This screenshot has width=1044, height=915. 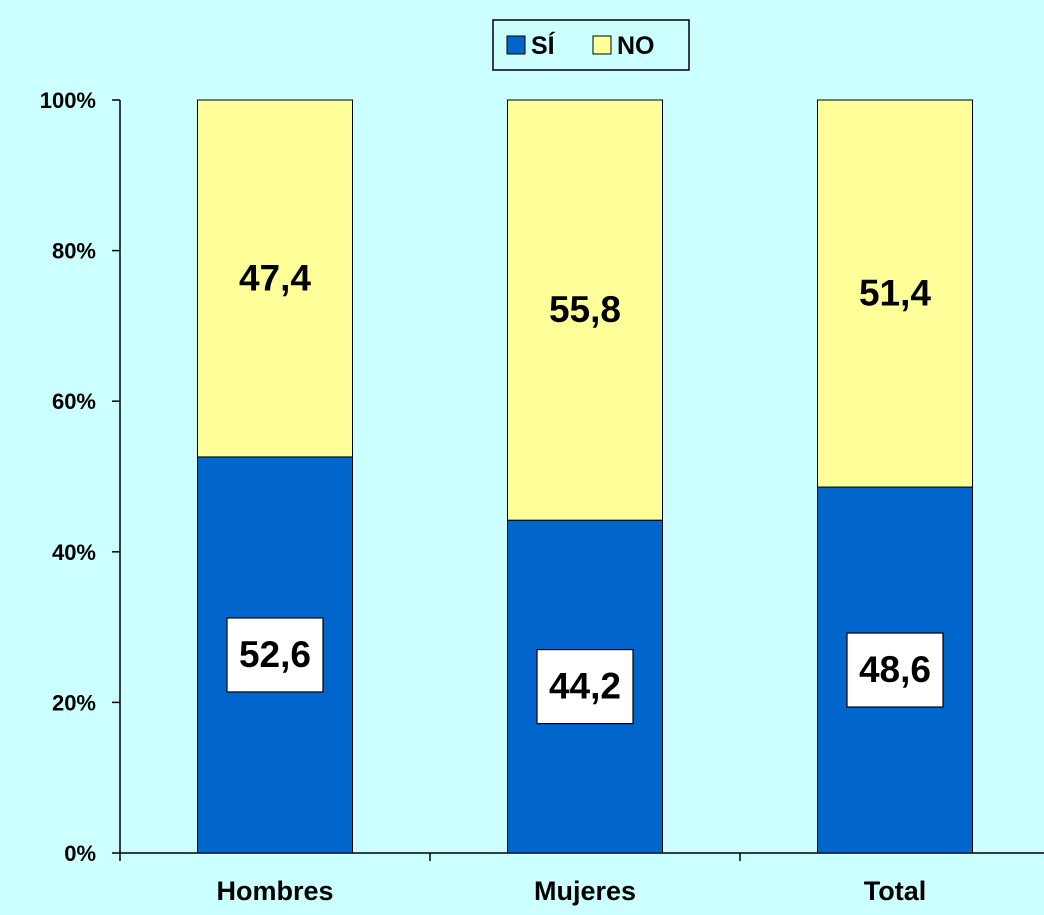 I want to click on data-label: 47,4, so click(x=275, y=277).